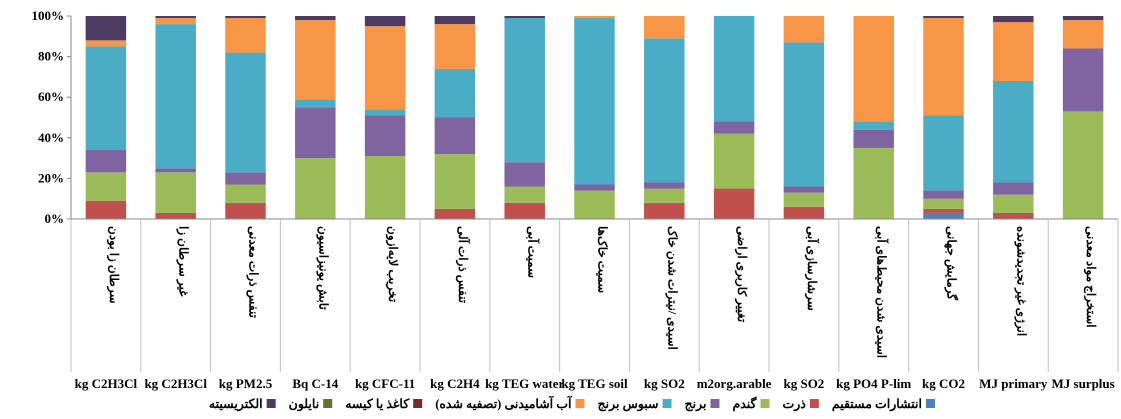 This screenshot has height=419, width=1121. Describe the element at coordinates (322, 268) in the screenshot. I see `x-category-label: تابش یونیزاسیون` at that location.